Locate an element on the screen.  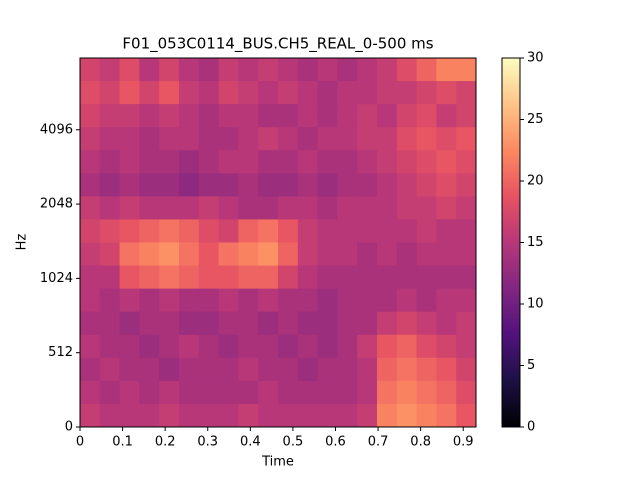
y-tick-label: 4096 is located at coordinates (56, 129).